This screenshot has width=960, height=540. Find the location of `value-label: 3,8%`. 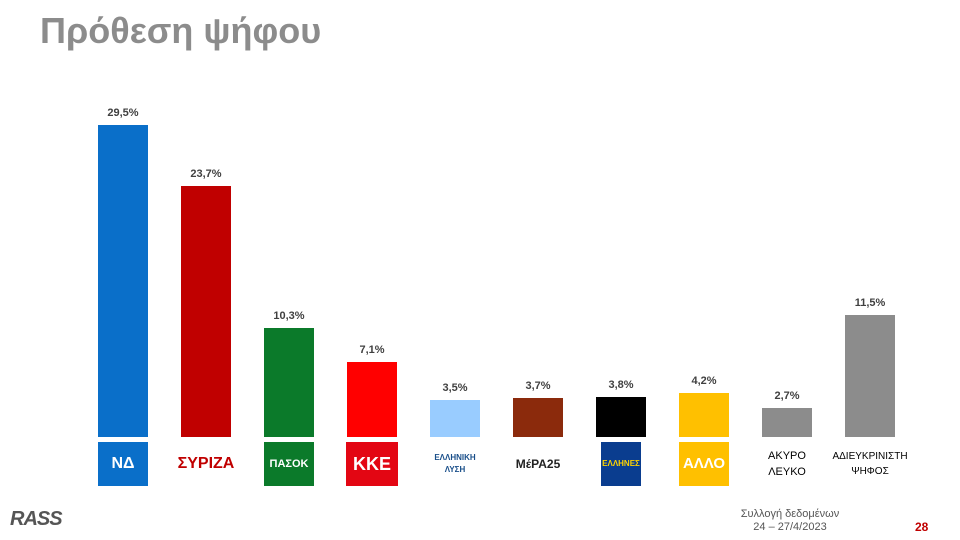

value-label: 3,8% is located at coordinates (621, 384).